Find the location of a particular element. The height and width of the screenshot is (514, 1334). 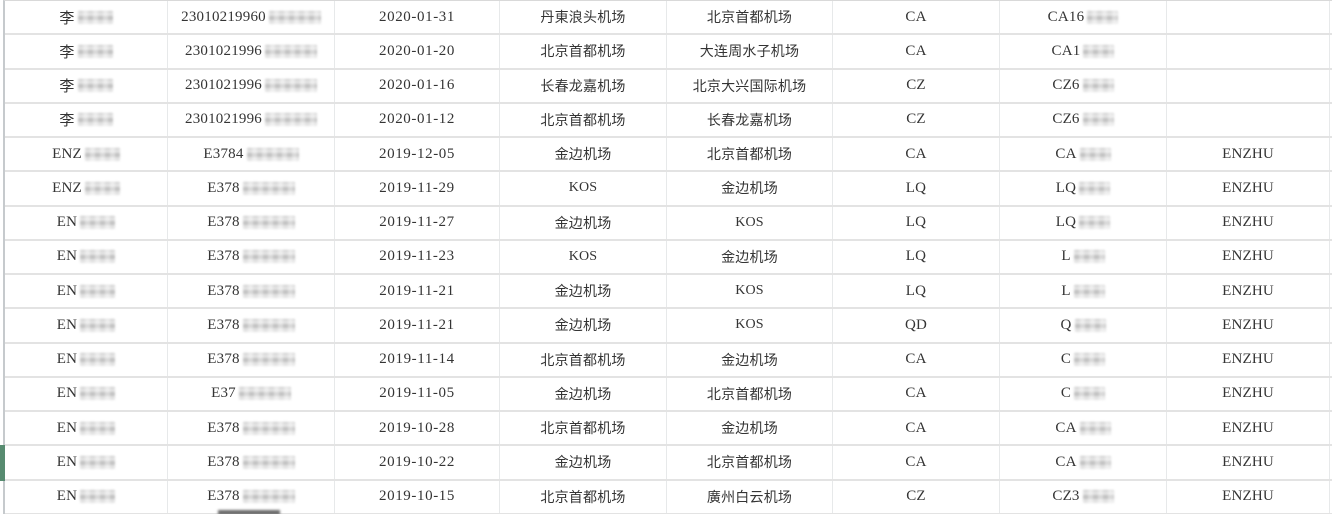

flight-date: 2019-12-05 is located at coordinates (417, 153).